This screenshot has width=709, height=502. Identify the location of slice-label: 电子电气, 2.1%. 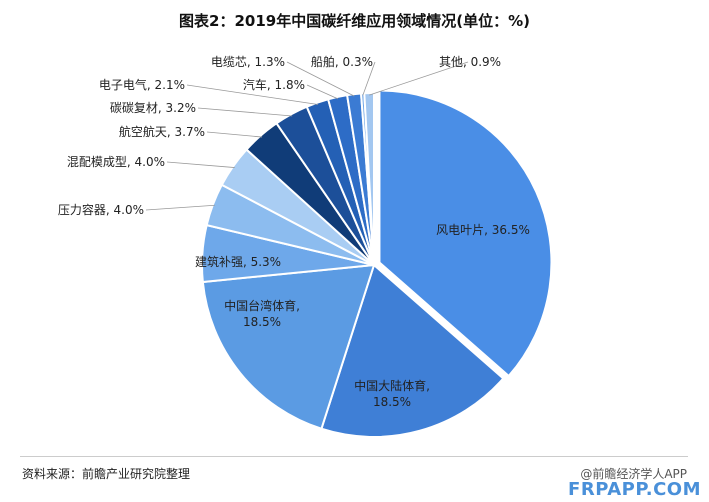
(142, 84).